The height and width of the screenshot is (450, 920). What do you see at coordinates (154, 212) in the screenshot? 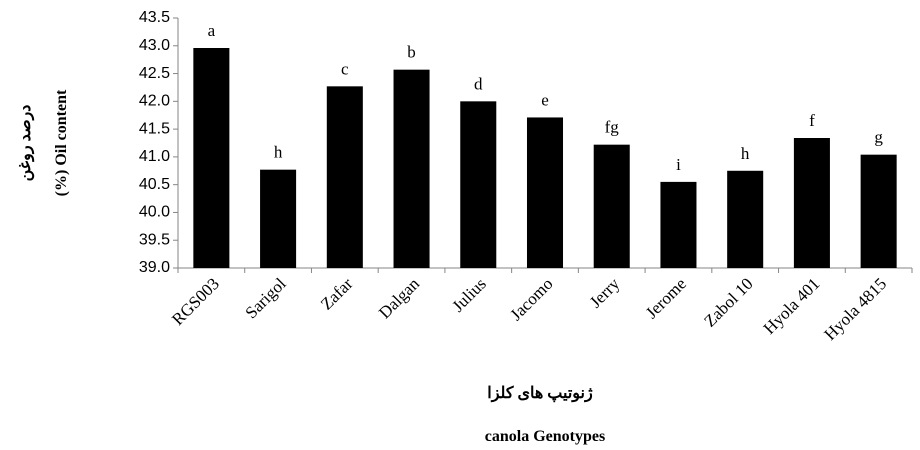
I see `y-tick-label: 40.0` at bounding box center [154, 212].